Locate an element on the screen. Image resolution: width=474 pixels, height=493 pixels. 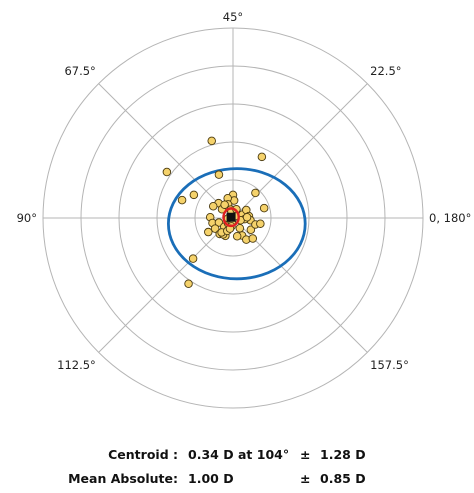
centroid-sd: 1.28 D is located at coordinates (343, 454).